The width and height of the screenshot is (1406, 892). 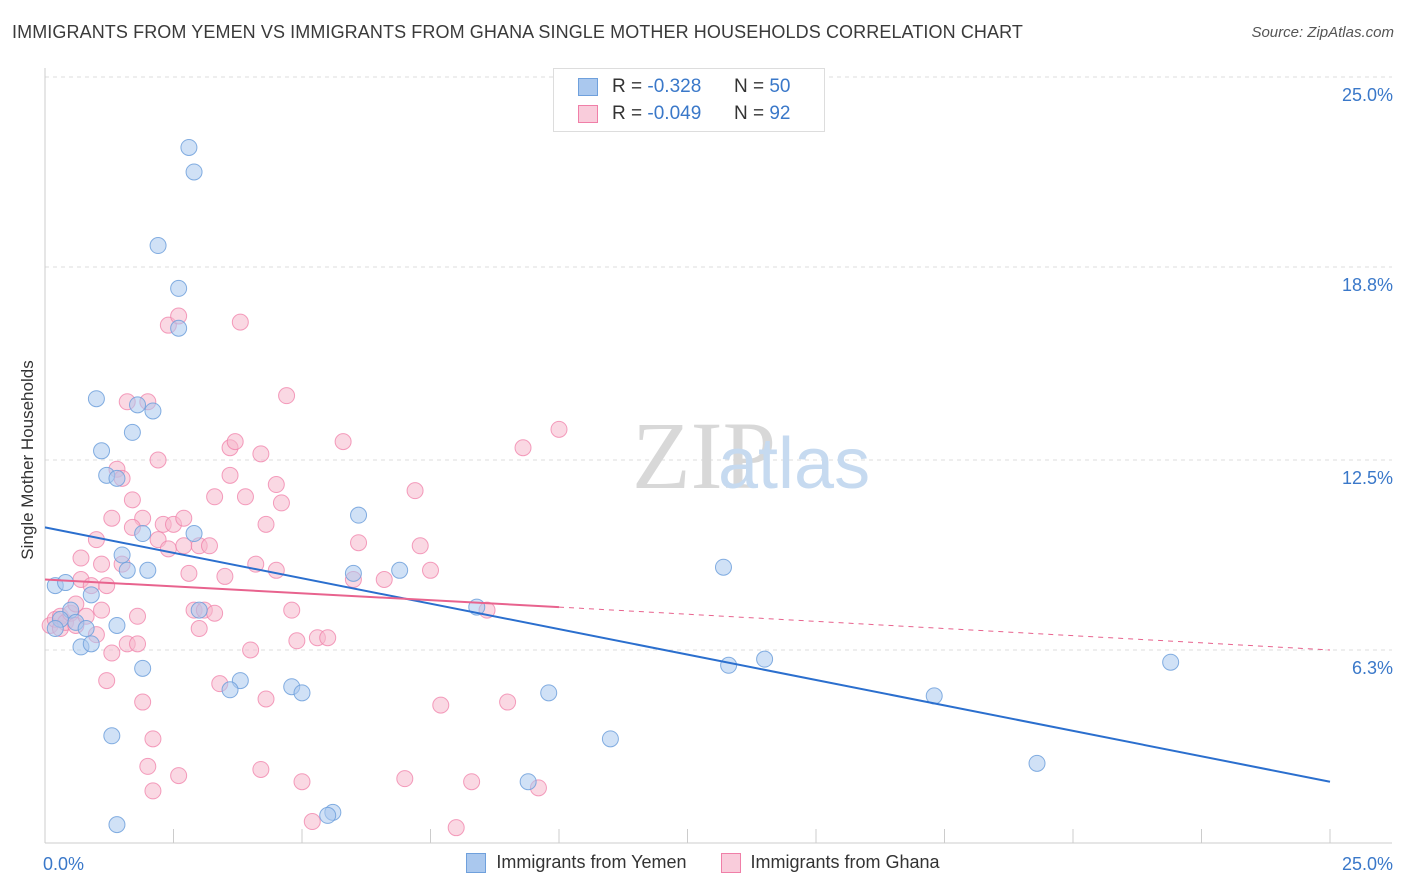 I want to click on legend-swatch-yemen, so click(x=588, y=87).